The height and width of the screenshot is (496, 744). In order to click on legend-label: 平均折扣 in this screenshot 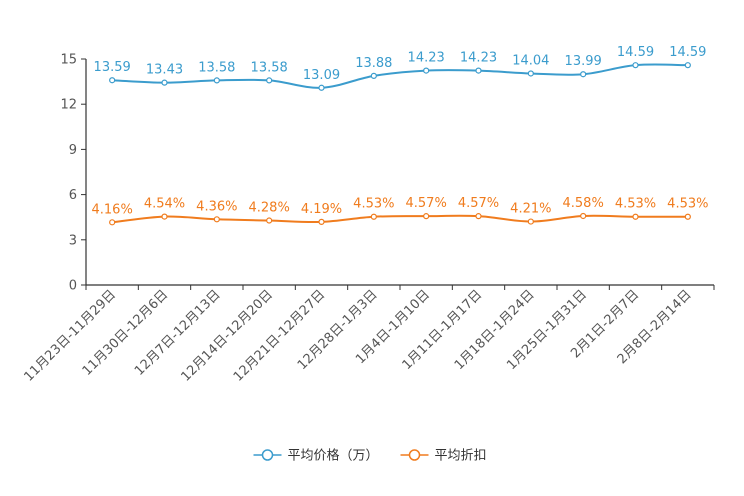, I will do `click(461, 456)`.